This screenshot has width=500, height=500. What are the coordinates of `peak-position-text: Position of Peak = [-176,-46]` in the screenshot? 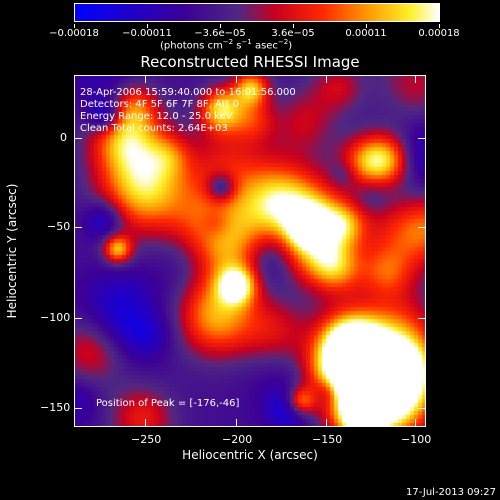 It's located at (168, 403).